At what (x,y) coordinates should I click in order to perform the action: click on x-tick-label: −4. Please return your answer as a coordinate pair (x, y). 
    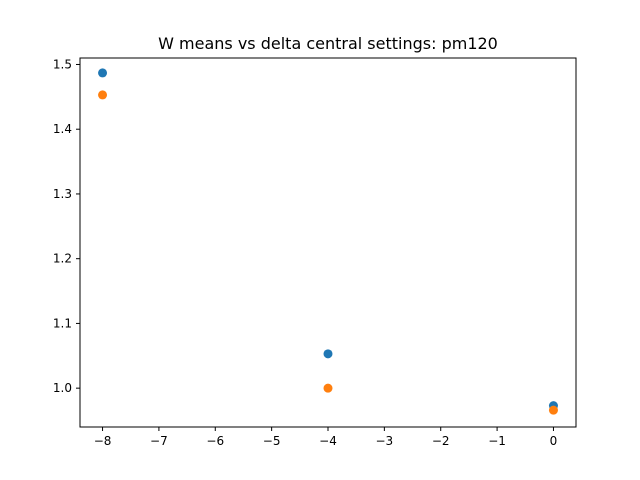
    Looking at the image, I should click on (328, 441).